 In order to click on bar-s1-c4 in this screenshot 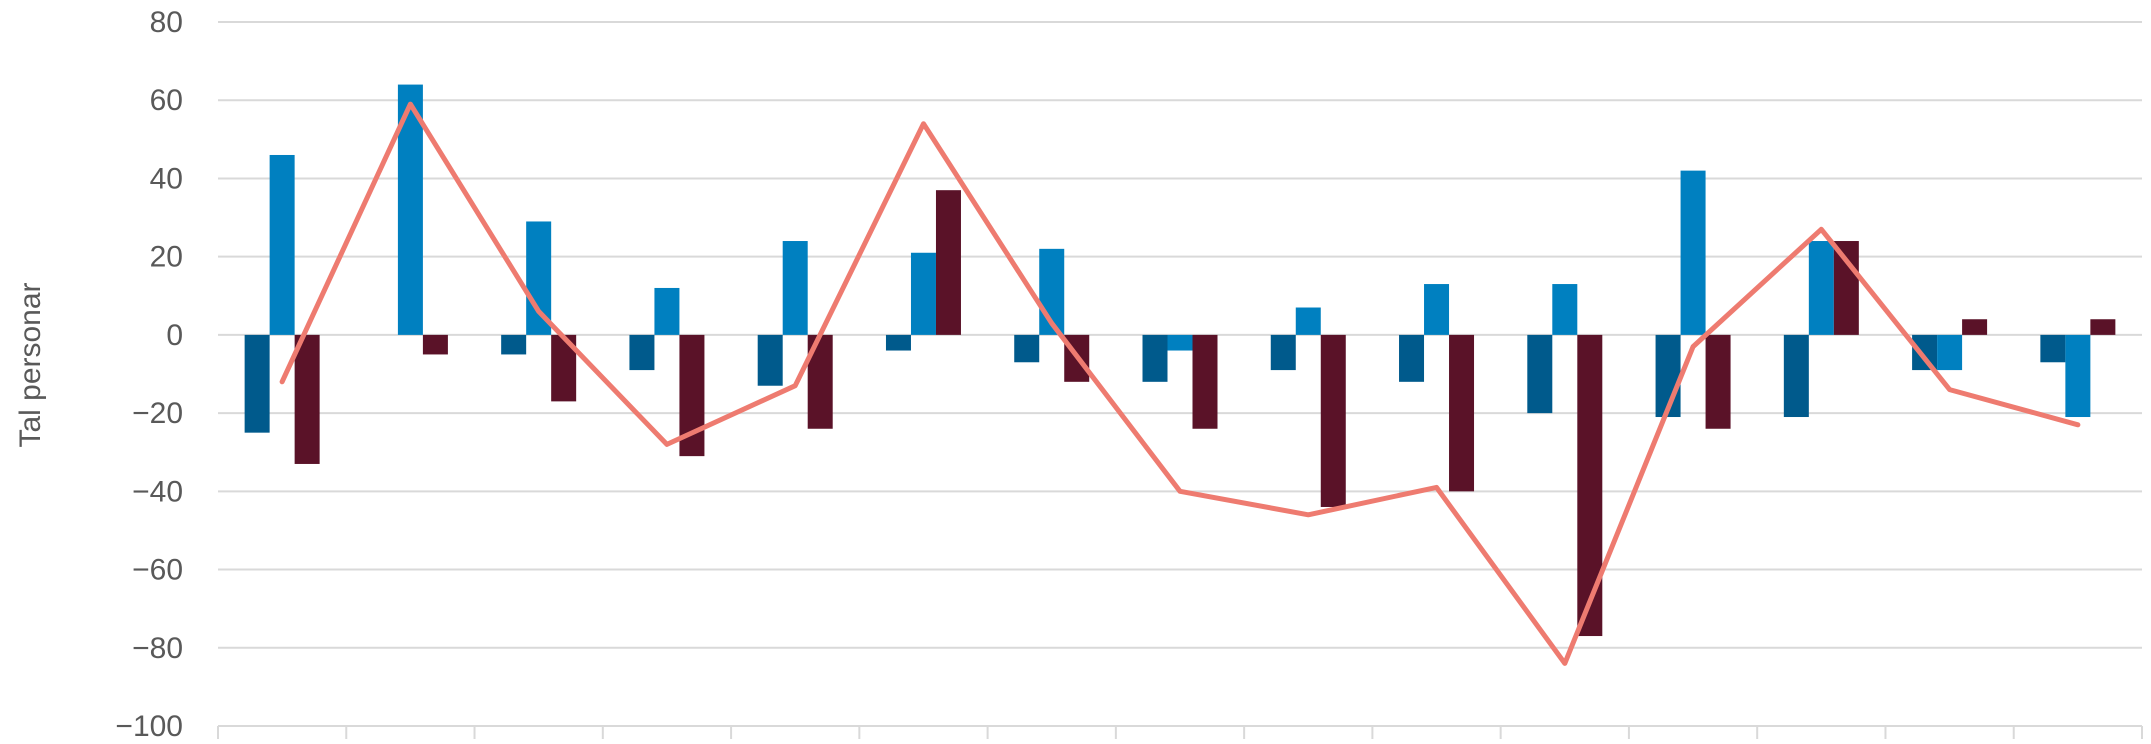, I will do `click(642, 352)`.